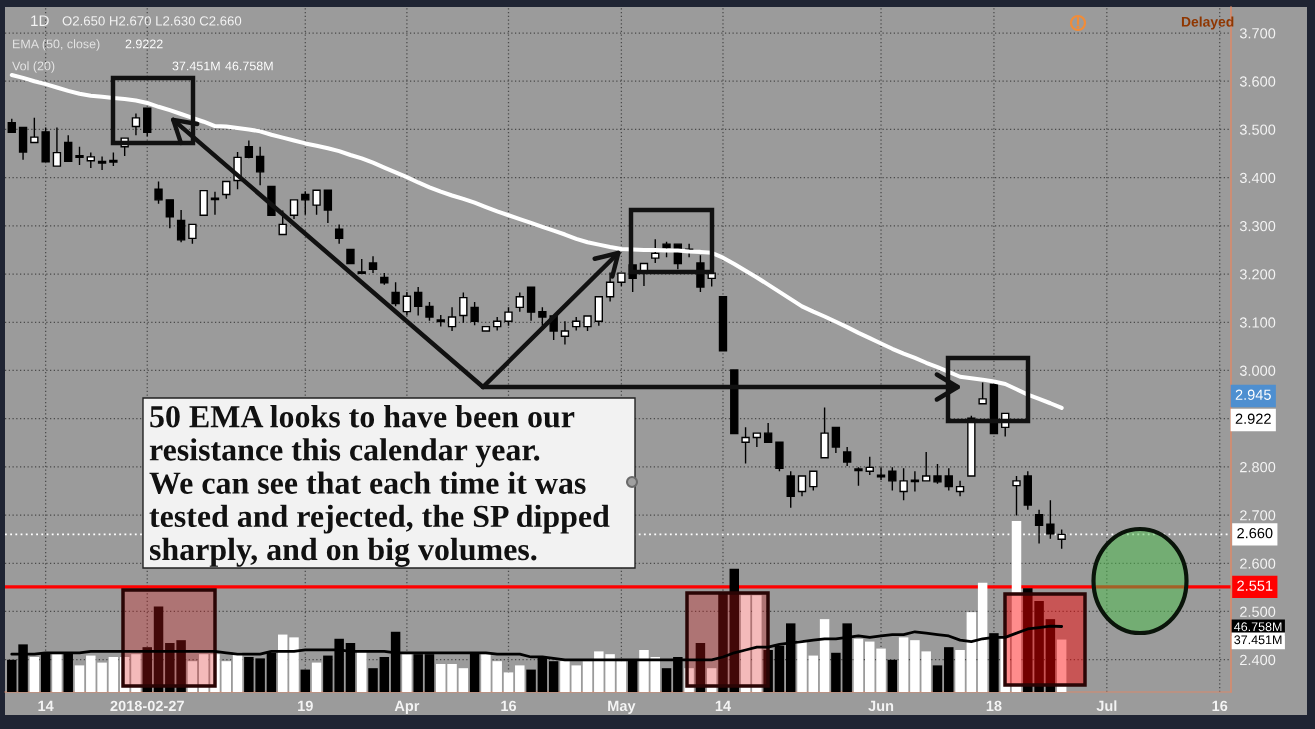 This screenshot has width=1315, height=729. What do you see at coordinates (1257, 226) in the screenshot?
I see `y-tick-label: 3.300` at bounding box center [1257, 226].